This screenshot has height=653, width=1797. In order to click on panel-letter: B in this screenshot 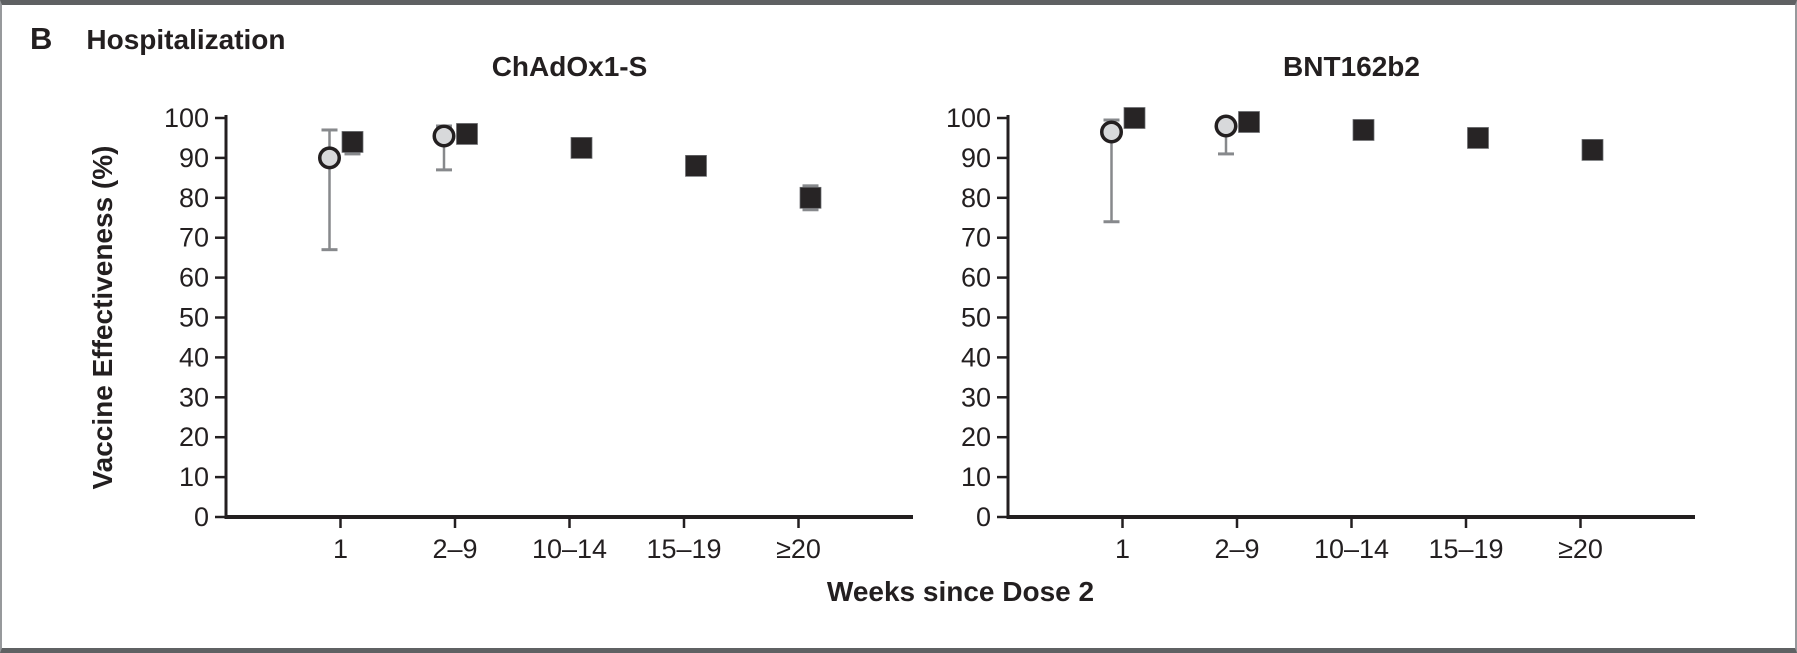, I will do `click(41, 38)`.